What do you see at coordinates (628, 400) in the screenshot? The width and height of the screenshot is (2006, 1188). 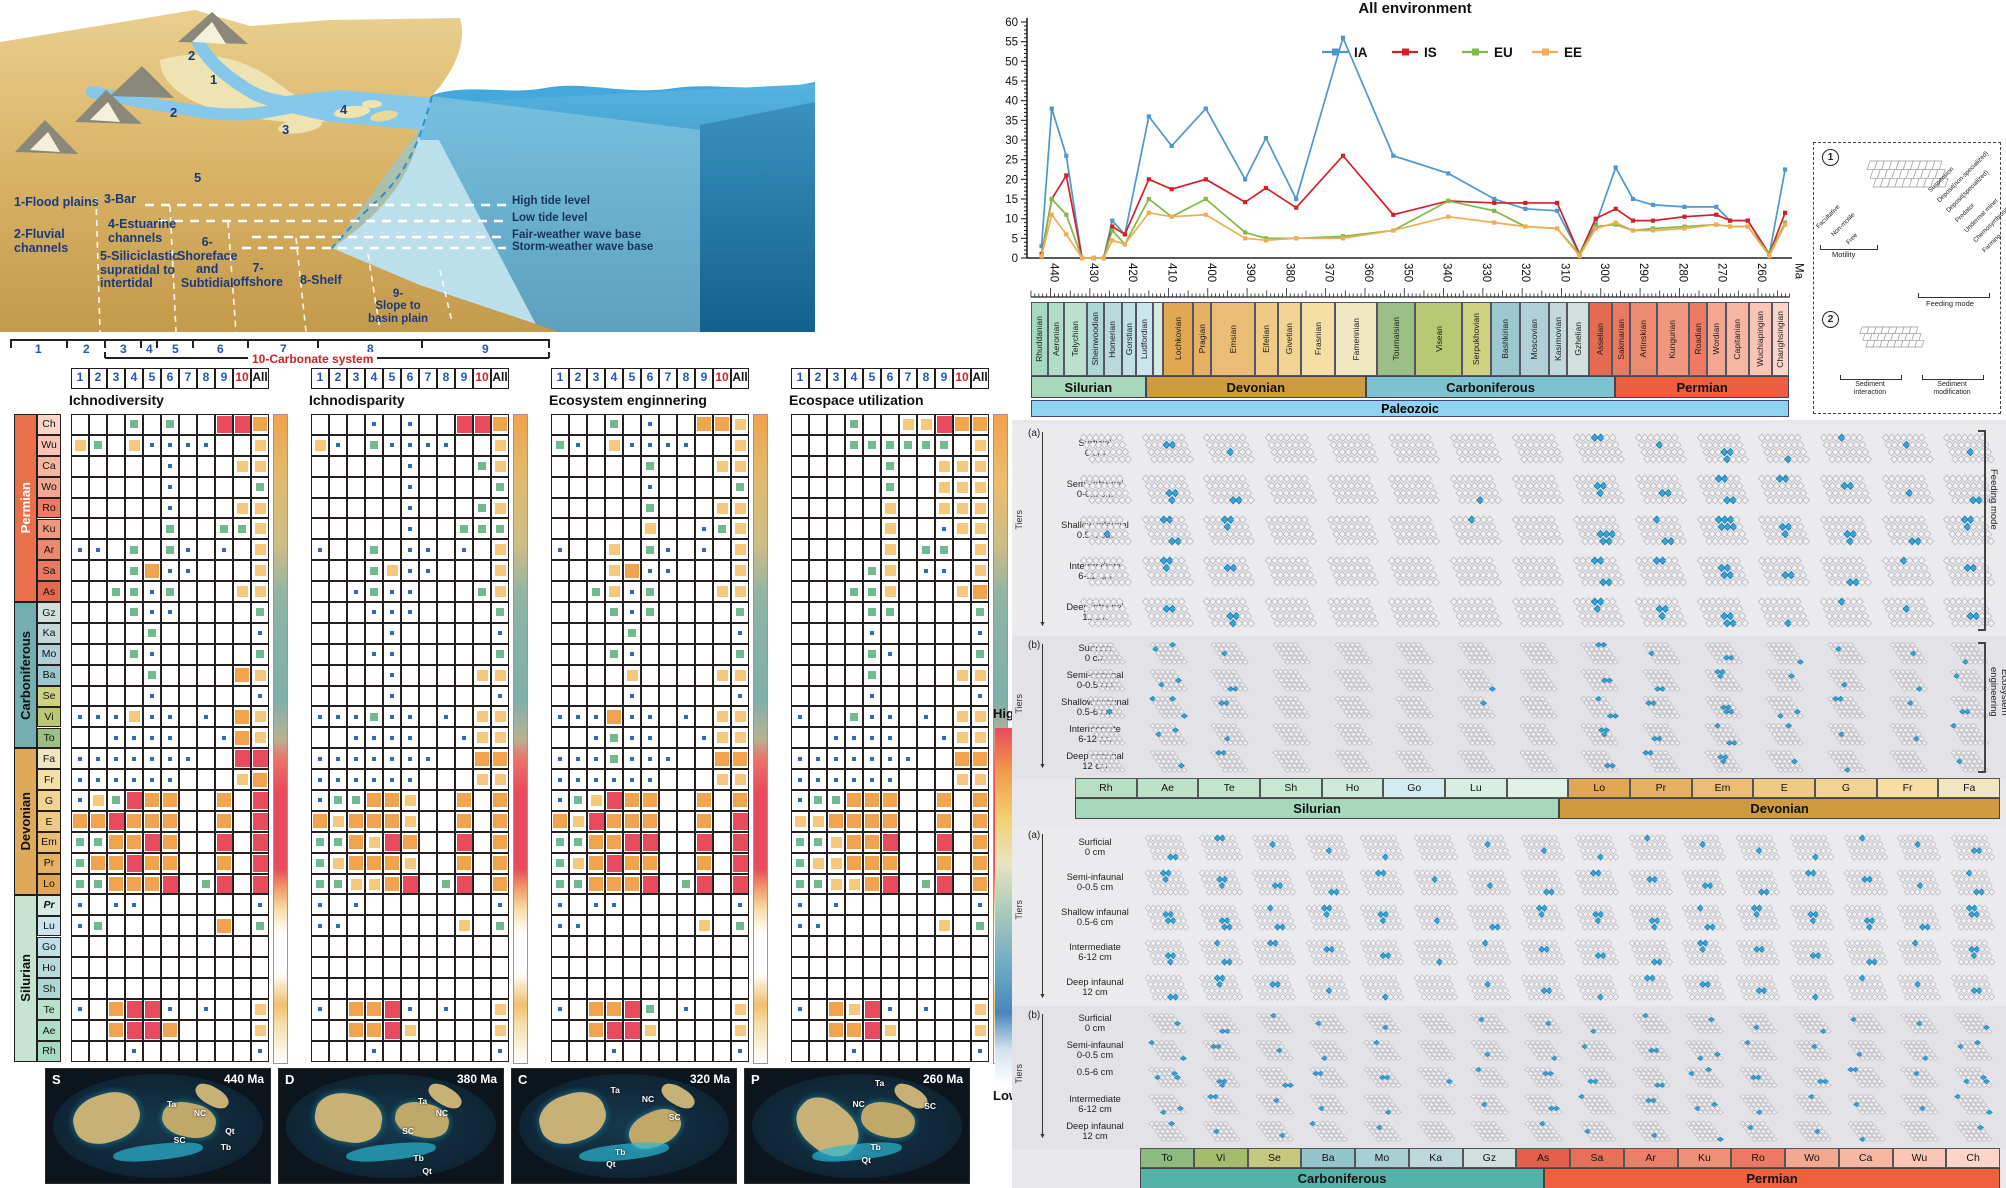 I see `heatmap-title: Ecosystem enginnering` at bounding box center [628, 400].